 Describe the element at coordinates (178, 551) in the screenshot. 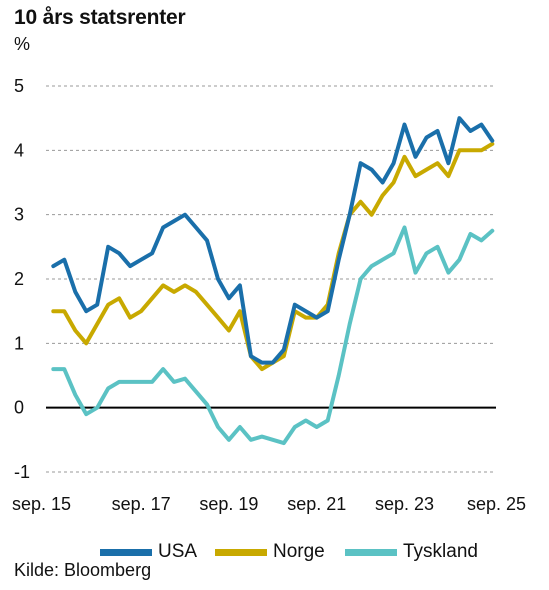

I see `legend-label-usa: USA` at that location.